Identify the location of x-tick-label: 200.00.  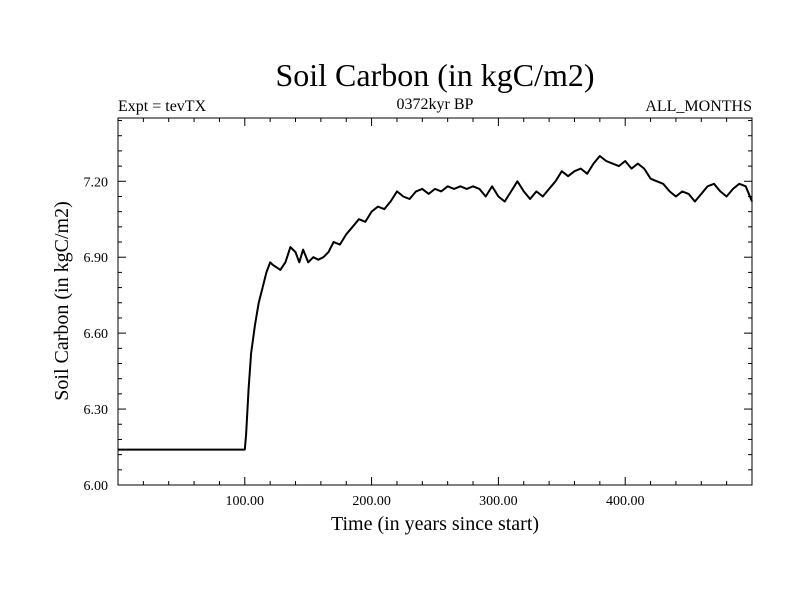
(371, 501).